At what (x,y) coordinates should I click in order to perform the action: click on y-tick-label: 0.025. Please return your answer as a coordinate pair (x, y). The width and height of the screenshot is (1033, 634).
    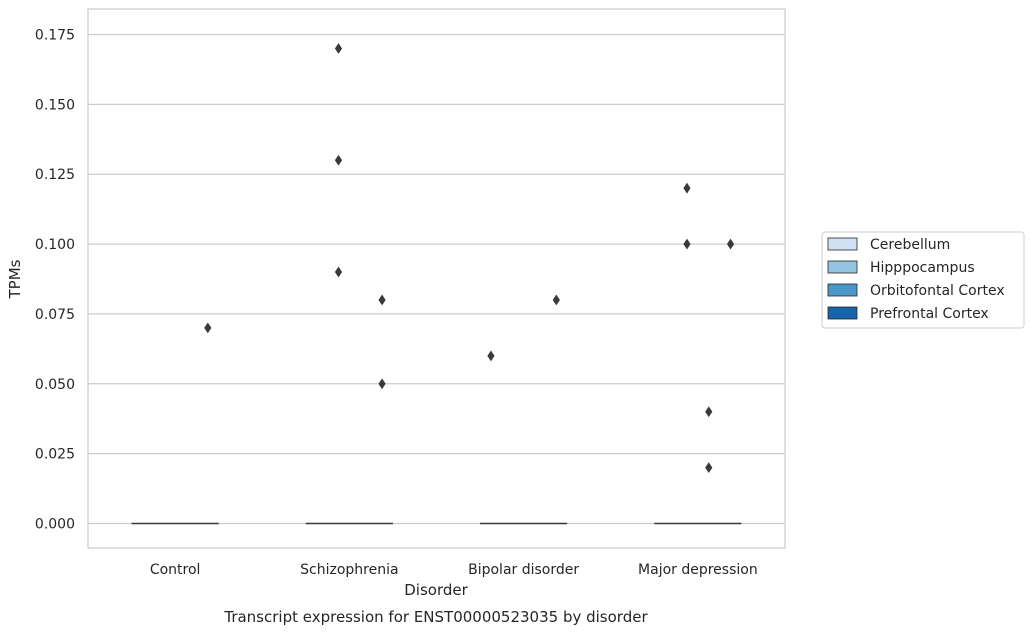
    Looking at the image, I should click on (55, 455).